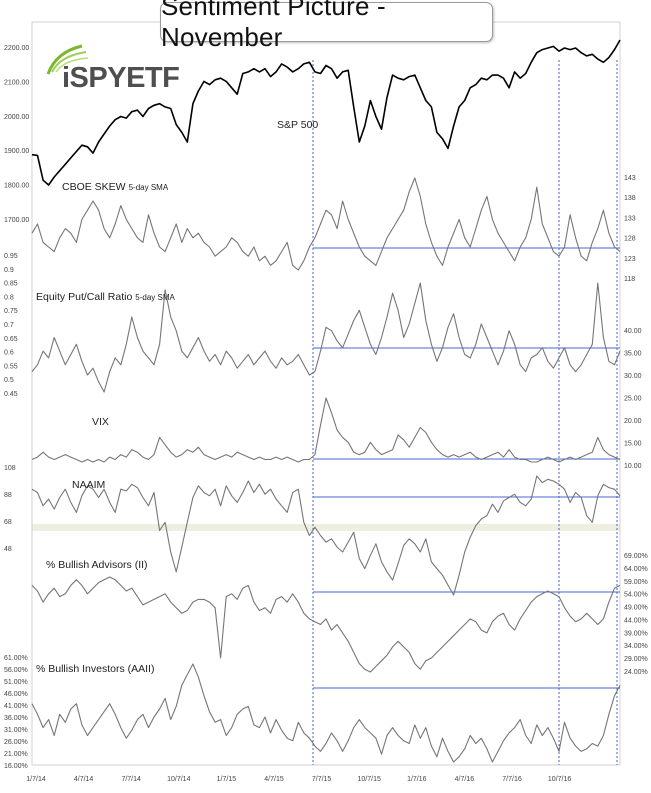  I want to click on y-tick-label: 64.00%, so click(636, 569).